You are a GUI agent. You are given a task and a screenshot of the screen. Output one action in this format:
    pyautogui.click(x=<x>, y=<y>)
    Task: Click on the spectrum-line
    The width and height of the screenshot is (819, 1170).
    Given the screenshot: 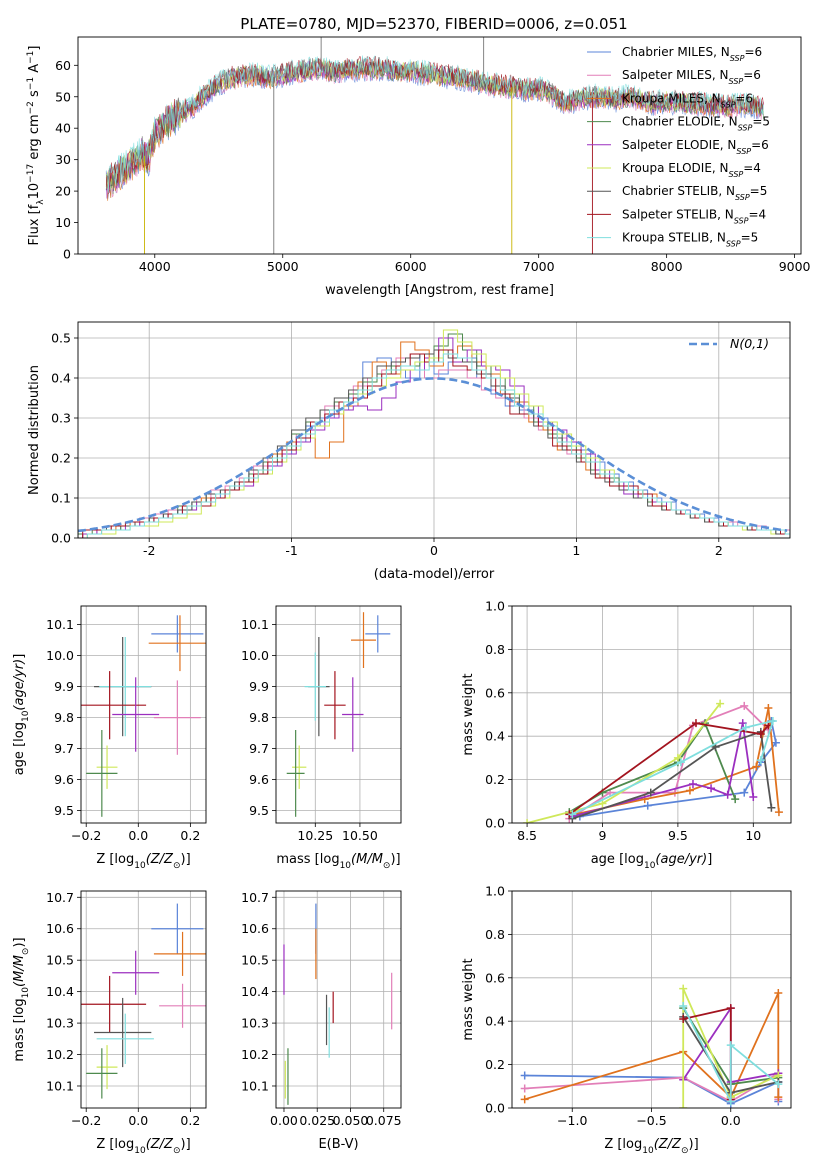 What is the action you would take?
    pyautogui.click(x=434, y=130)
    